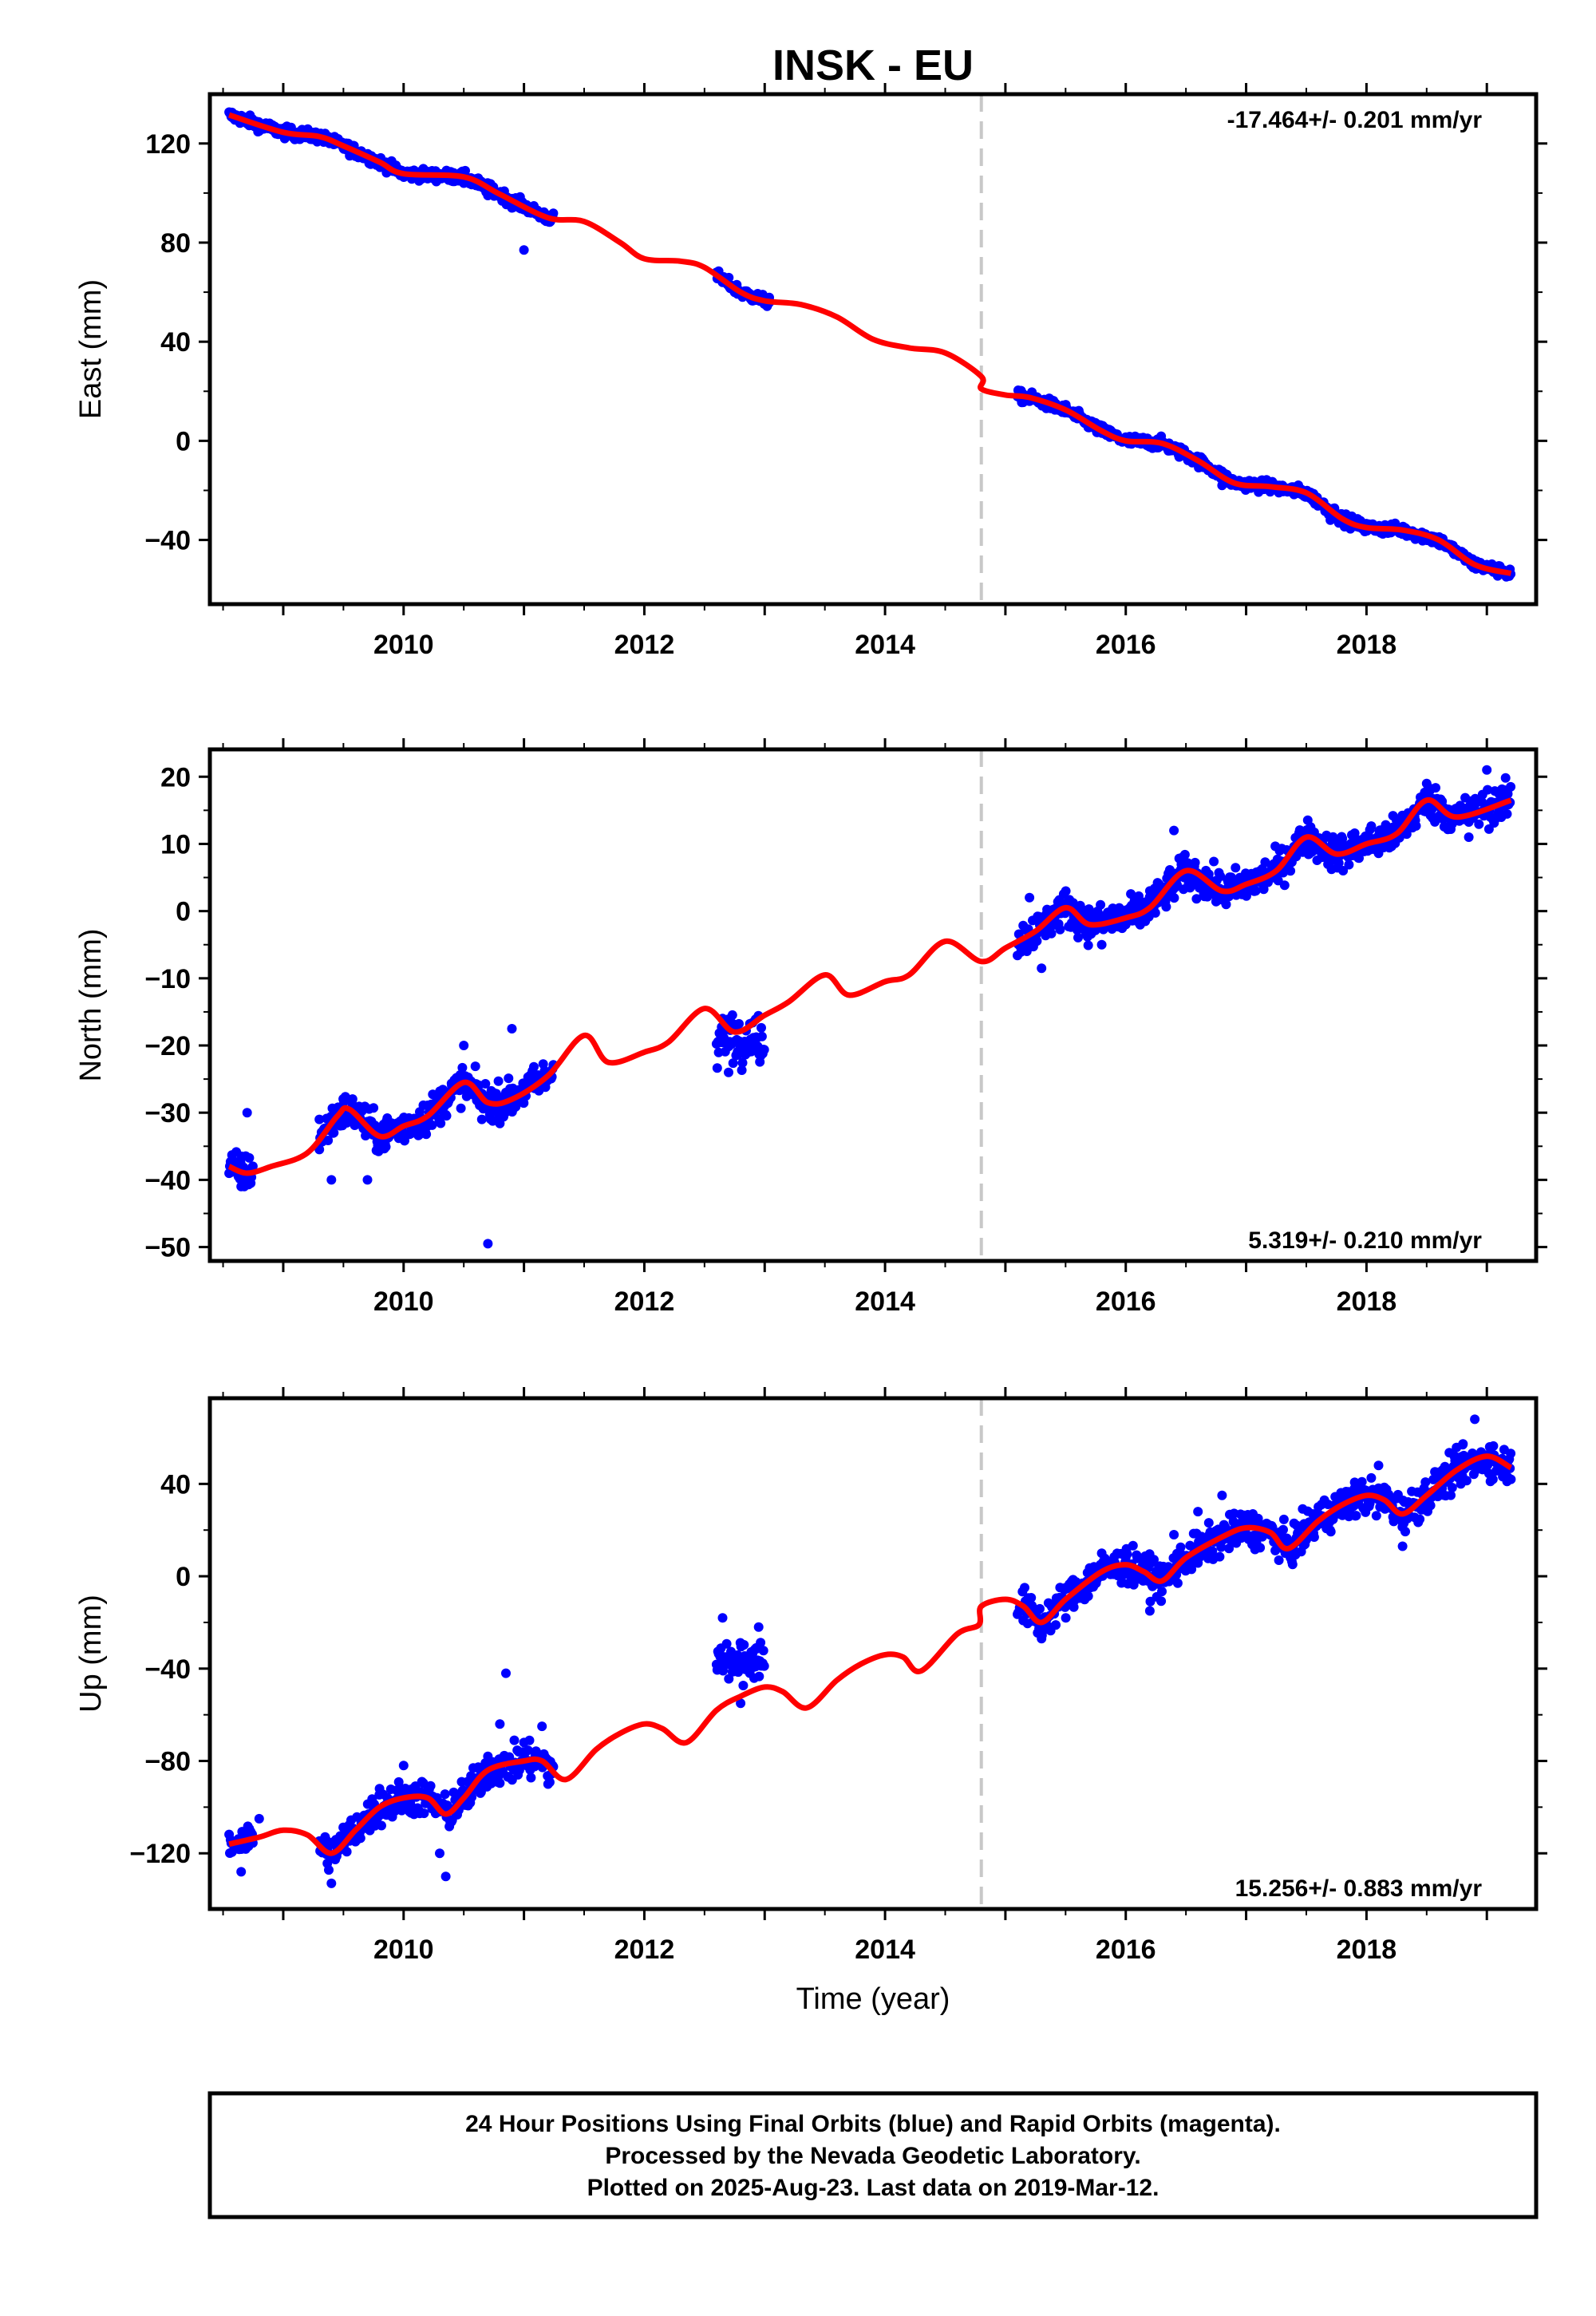  I want to click on x-tick-label: 2016, so click(1126, 1950).